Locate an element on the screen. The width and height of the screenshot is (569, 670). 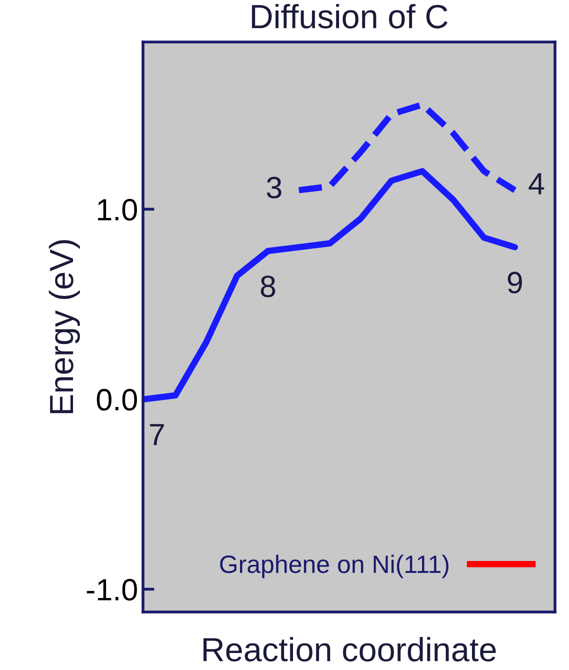
annotation: 7 is located at coordinates (157, 435).